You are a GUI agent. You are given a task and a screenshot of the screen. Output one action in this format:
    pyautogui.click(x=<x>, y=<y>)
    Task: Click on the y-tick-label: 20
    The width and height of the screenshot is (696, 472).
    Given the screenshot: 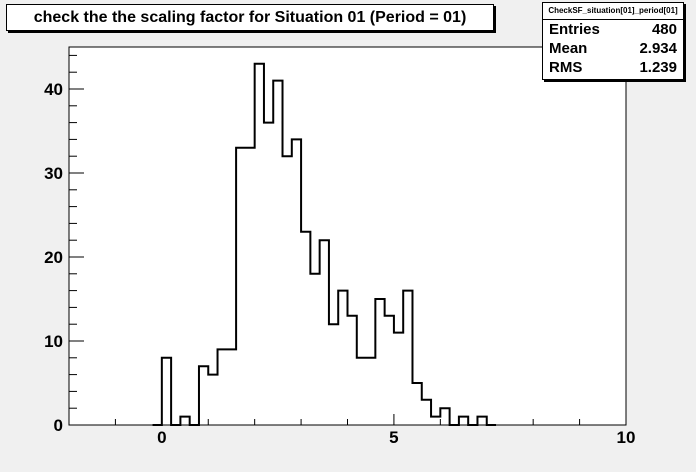 What is the action you would take?
    pyautogui.click(x=53, y=257)
    